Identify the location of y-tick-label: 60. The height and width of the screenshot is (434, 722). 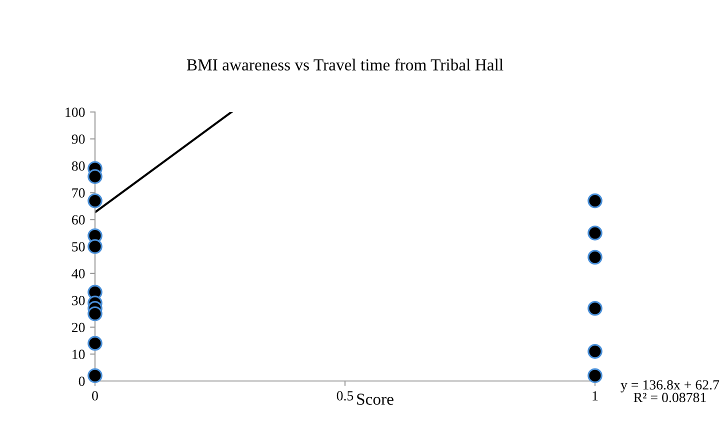
(78, 220).